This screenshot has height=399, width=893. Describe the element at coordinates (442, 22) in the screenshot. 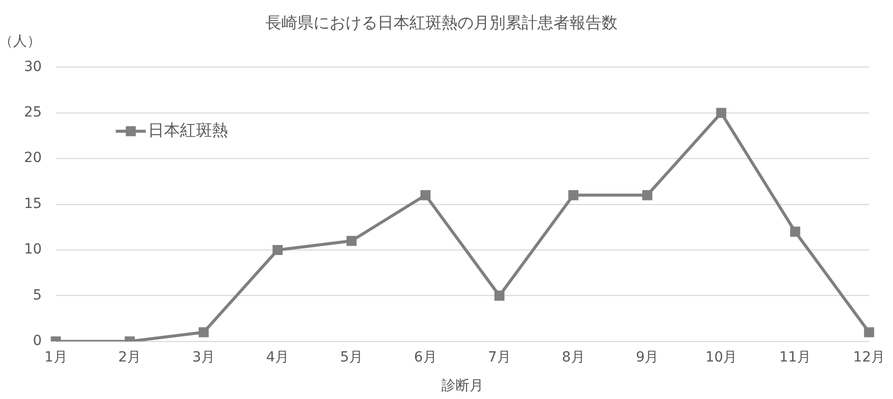

I see `chart-title: 長崎県における日本紅斑熱の月別累計患者報告数` at that location.